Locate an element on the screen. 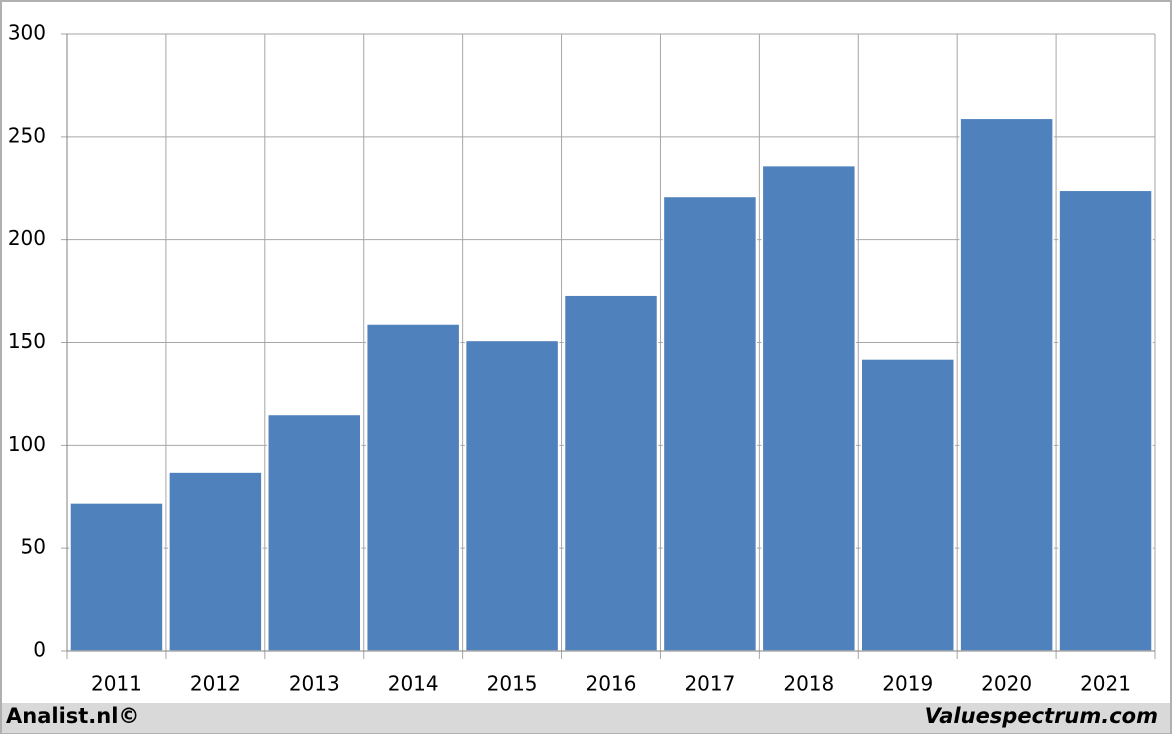 Image resolution: width=1172 pixels, height=734 pixels. footer-bar is located at coordinates (586, 718).